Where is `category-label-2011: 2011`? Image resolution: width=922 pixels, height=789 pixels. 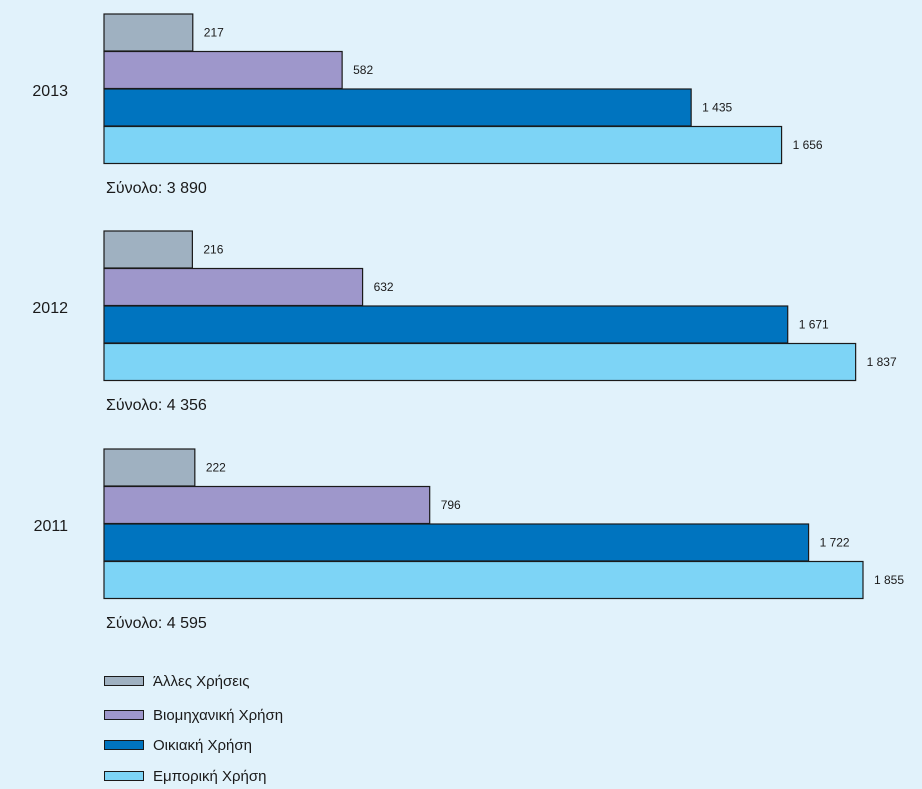
category-label-2011: 2011 is located at coordinates (51, 526).